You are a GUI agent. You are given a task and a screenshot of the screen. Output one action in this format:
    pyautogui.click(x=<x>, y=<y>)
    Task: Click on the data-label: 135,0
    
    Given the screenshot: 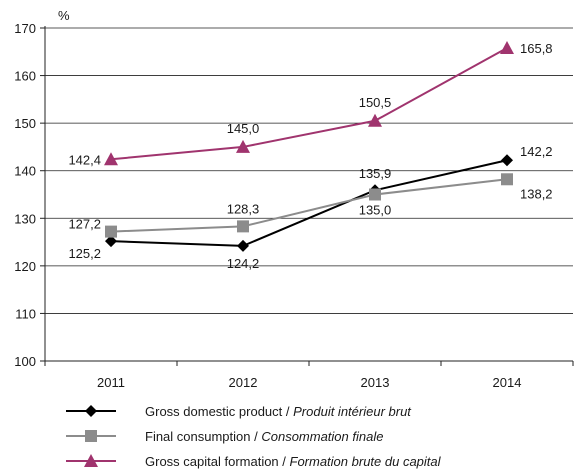 What is the action you would take?
    pyautogui.click(x=375, y=210)
    